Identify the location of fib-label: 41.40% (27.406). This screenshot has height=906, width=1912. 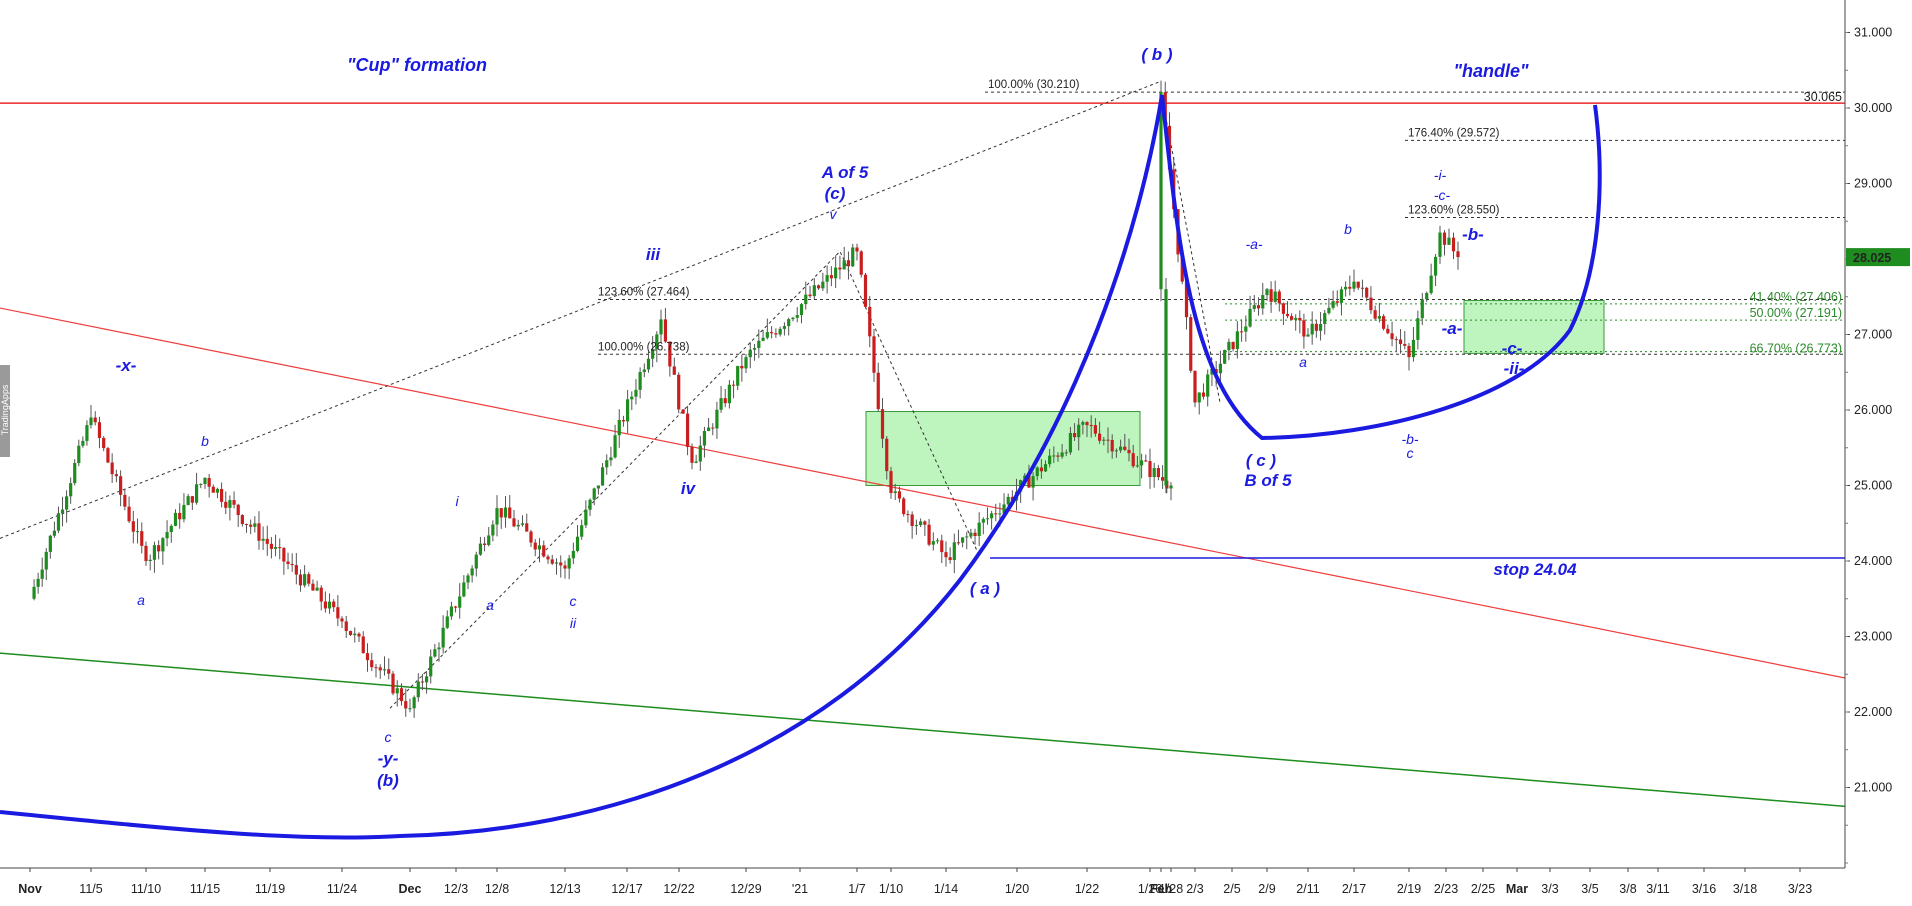
(1796, 297).